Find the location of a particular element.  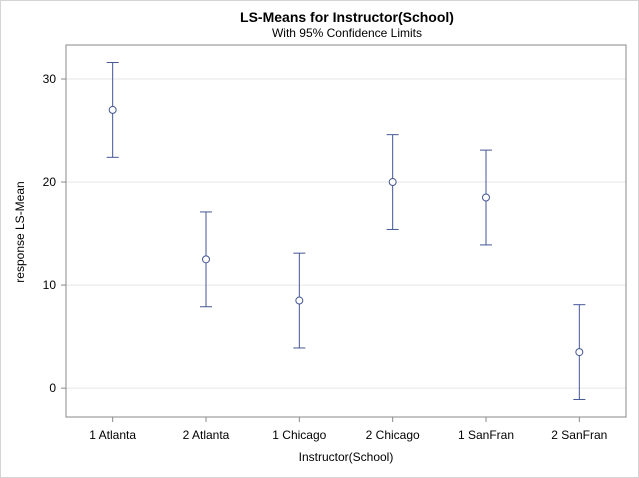

x-tick-label: 2 Chicago is located at coordinates (393, 435).